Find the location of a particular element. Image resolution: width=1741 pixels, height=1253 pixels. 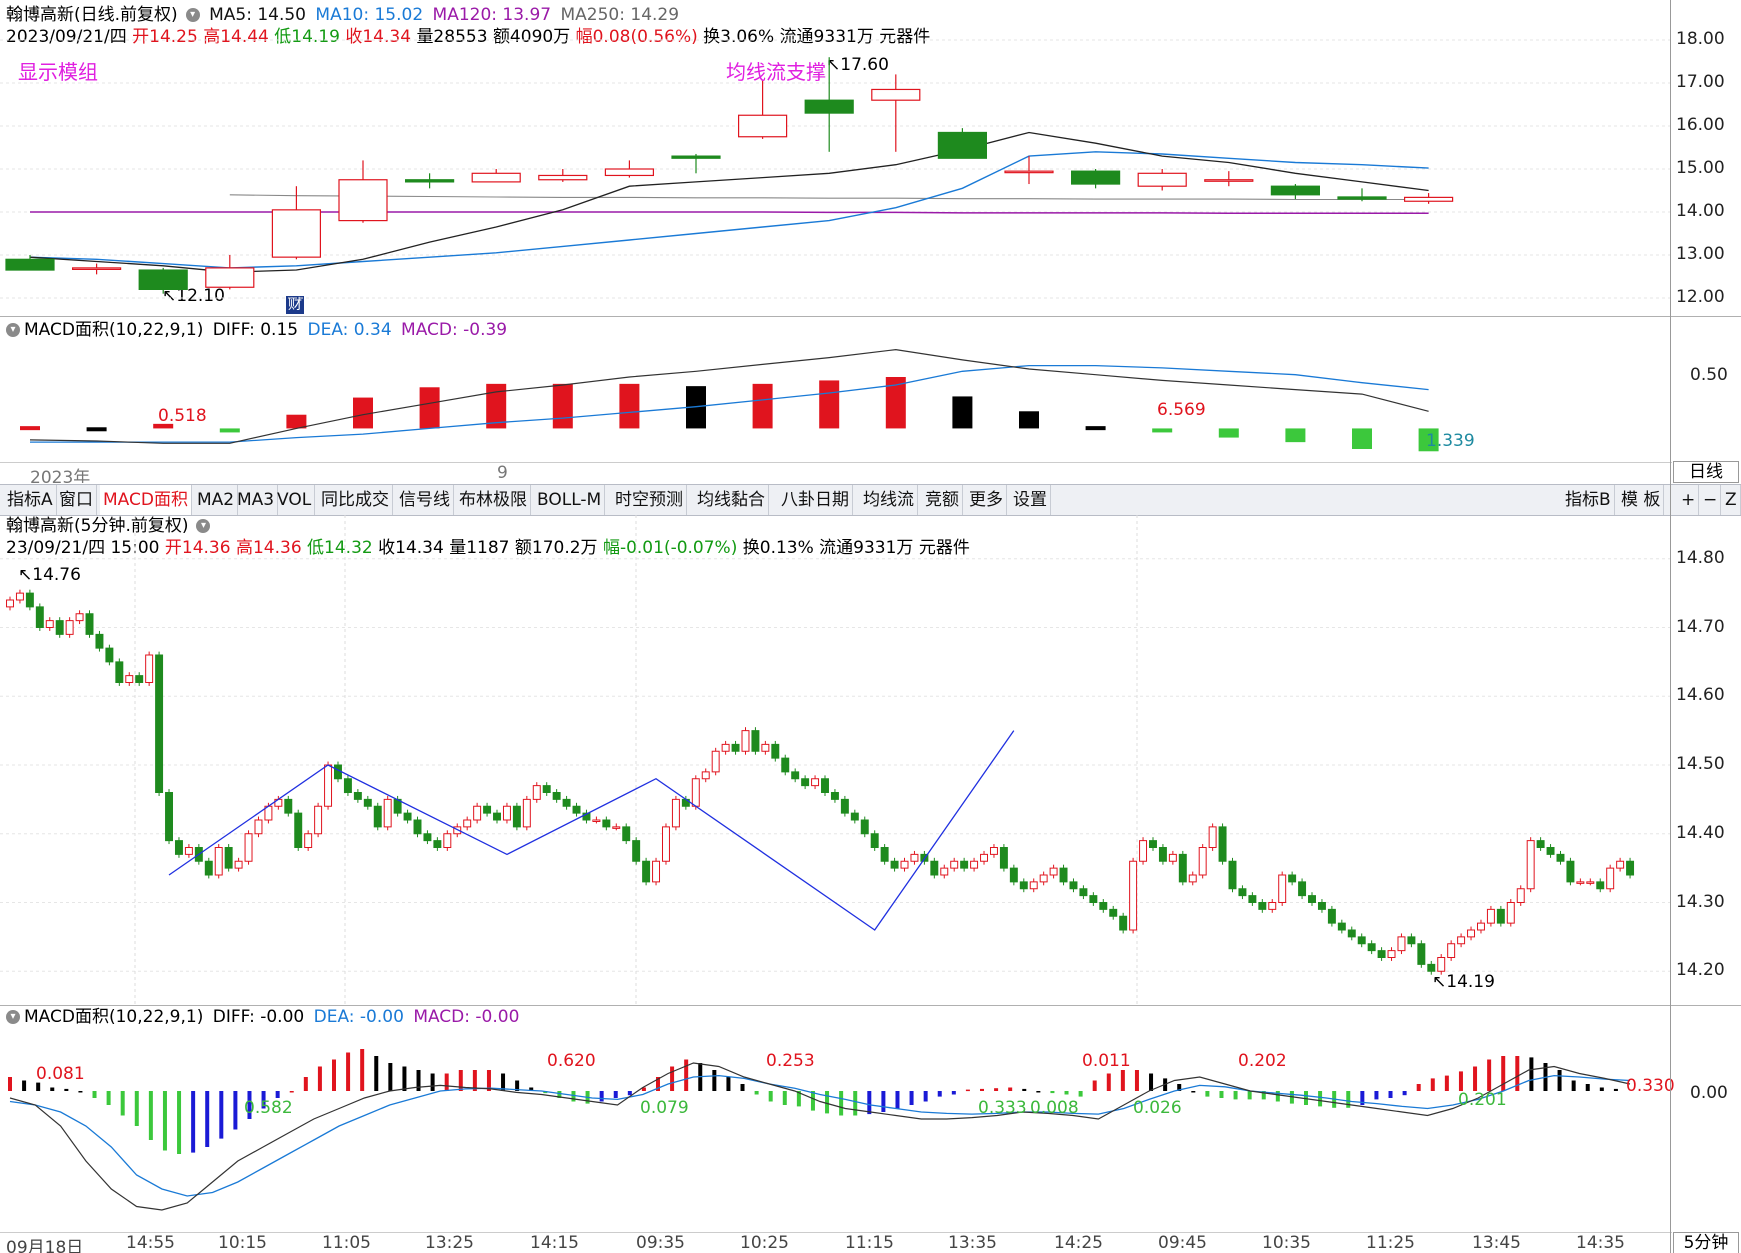

toolbar-tab: 指标A is located at coordinates (30, 500).